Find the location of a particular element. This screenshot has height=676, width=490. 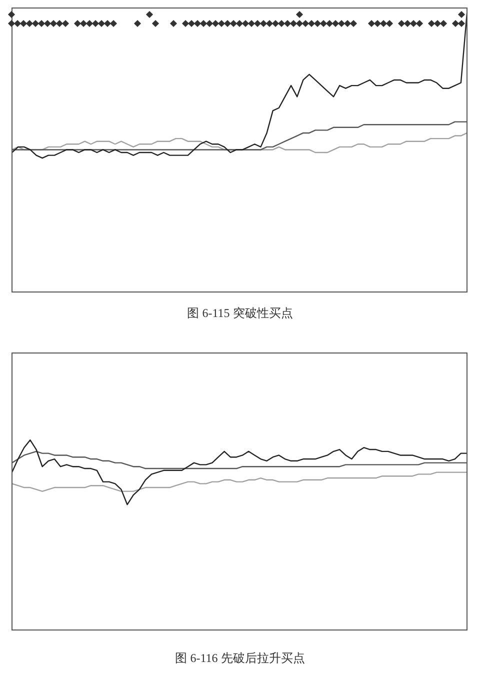

text: 图 6-116 先破后拉升买点 is located at coordinates (240, 658).